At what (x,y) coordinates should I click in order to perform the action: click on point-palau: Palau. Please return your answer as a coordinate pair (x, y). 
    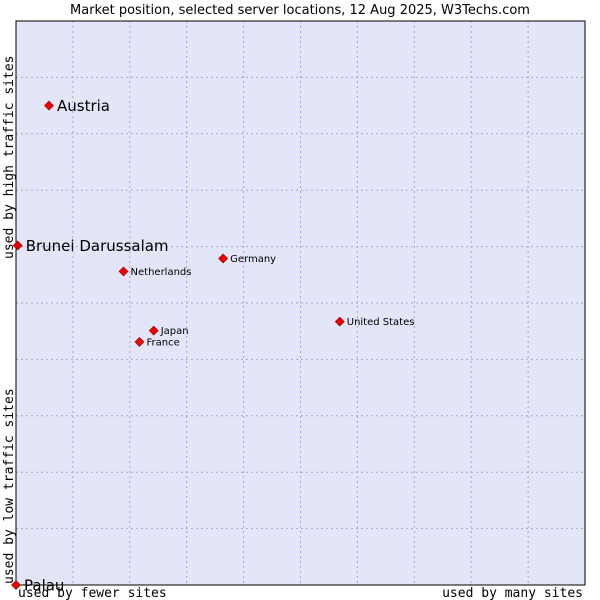
    Looking at the image, I should click on (37, 586).